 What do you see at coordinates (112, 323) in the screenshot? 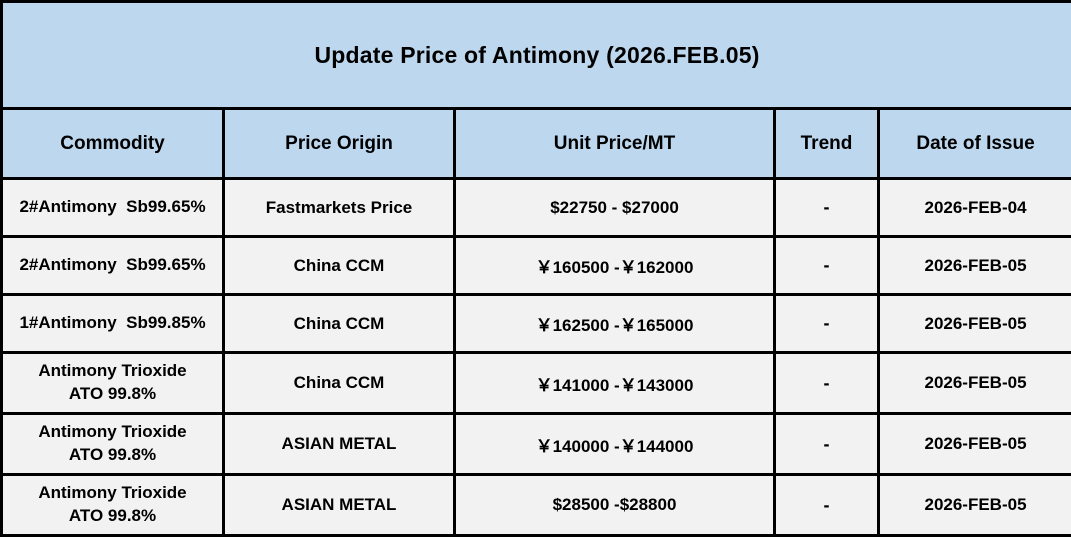
I see `commodity-cell: 1#Antimony Sb99.85%` at bounding box center [112, 323].